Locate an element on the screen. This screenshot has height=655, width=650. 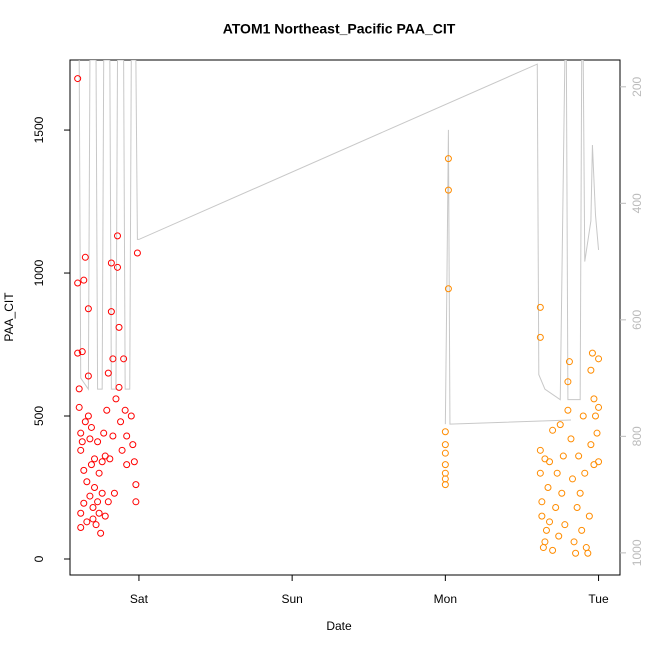
chart-title: ATOM1 Northeast_Pacific PAA_CIT is located at coordinates (339, 29).